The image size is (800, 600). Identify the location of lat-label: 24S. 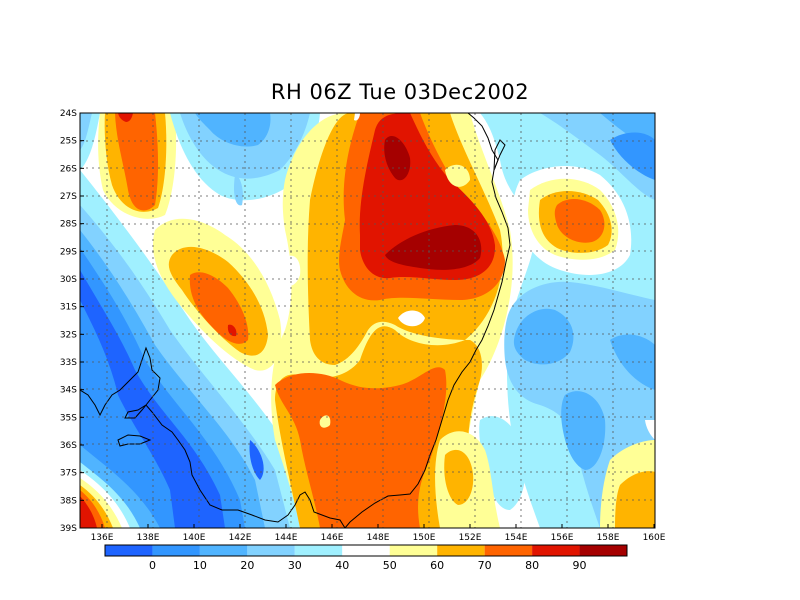
(68, 114).